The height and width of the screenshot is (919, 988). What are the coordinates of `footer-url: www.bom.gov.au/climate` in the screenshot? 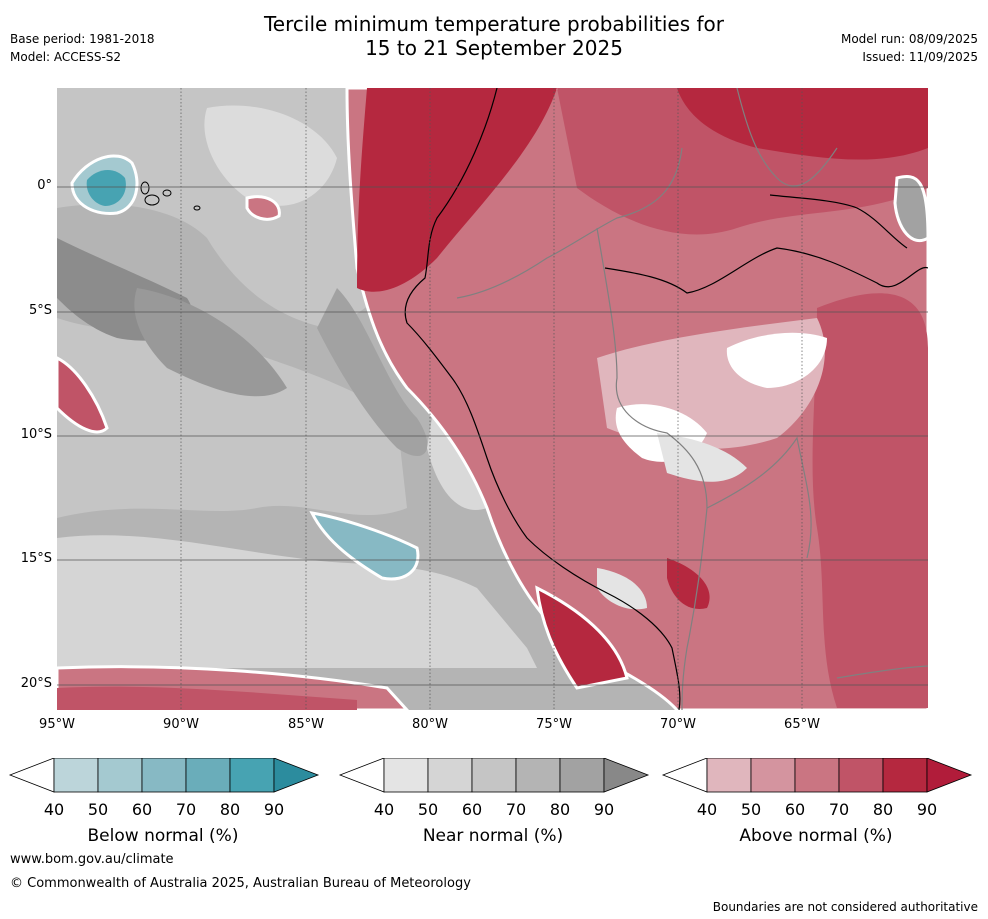 It's located at (92, 859).